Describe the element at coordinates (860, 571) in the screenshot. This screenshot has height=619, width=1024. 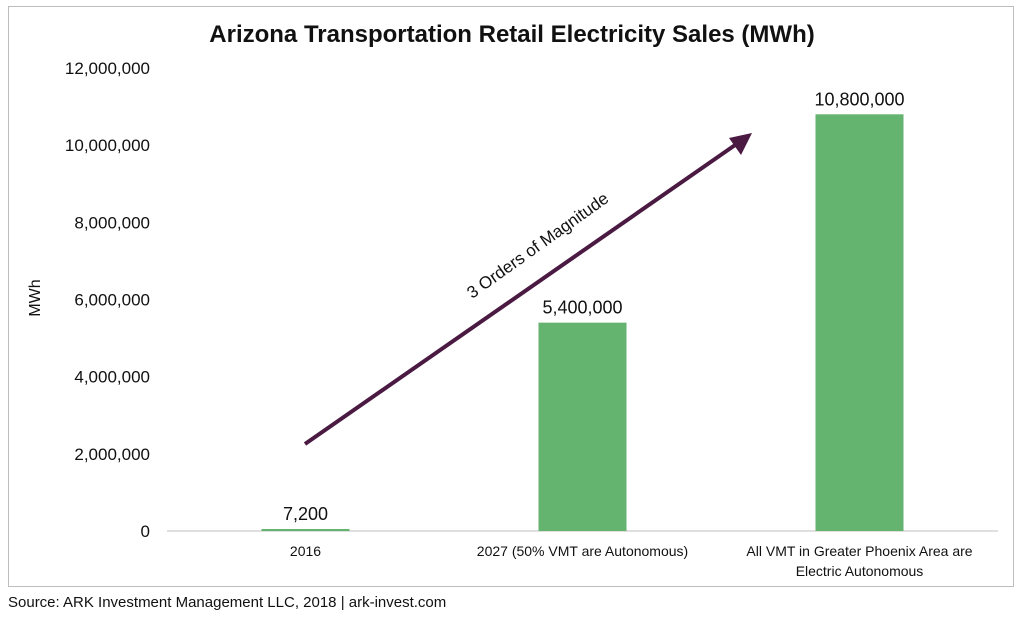
I see `x-tick-label: Electric Autonomous` at that location.